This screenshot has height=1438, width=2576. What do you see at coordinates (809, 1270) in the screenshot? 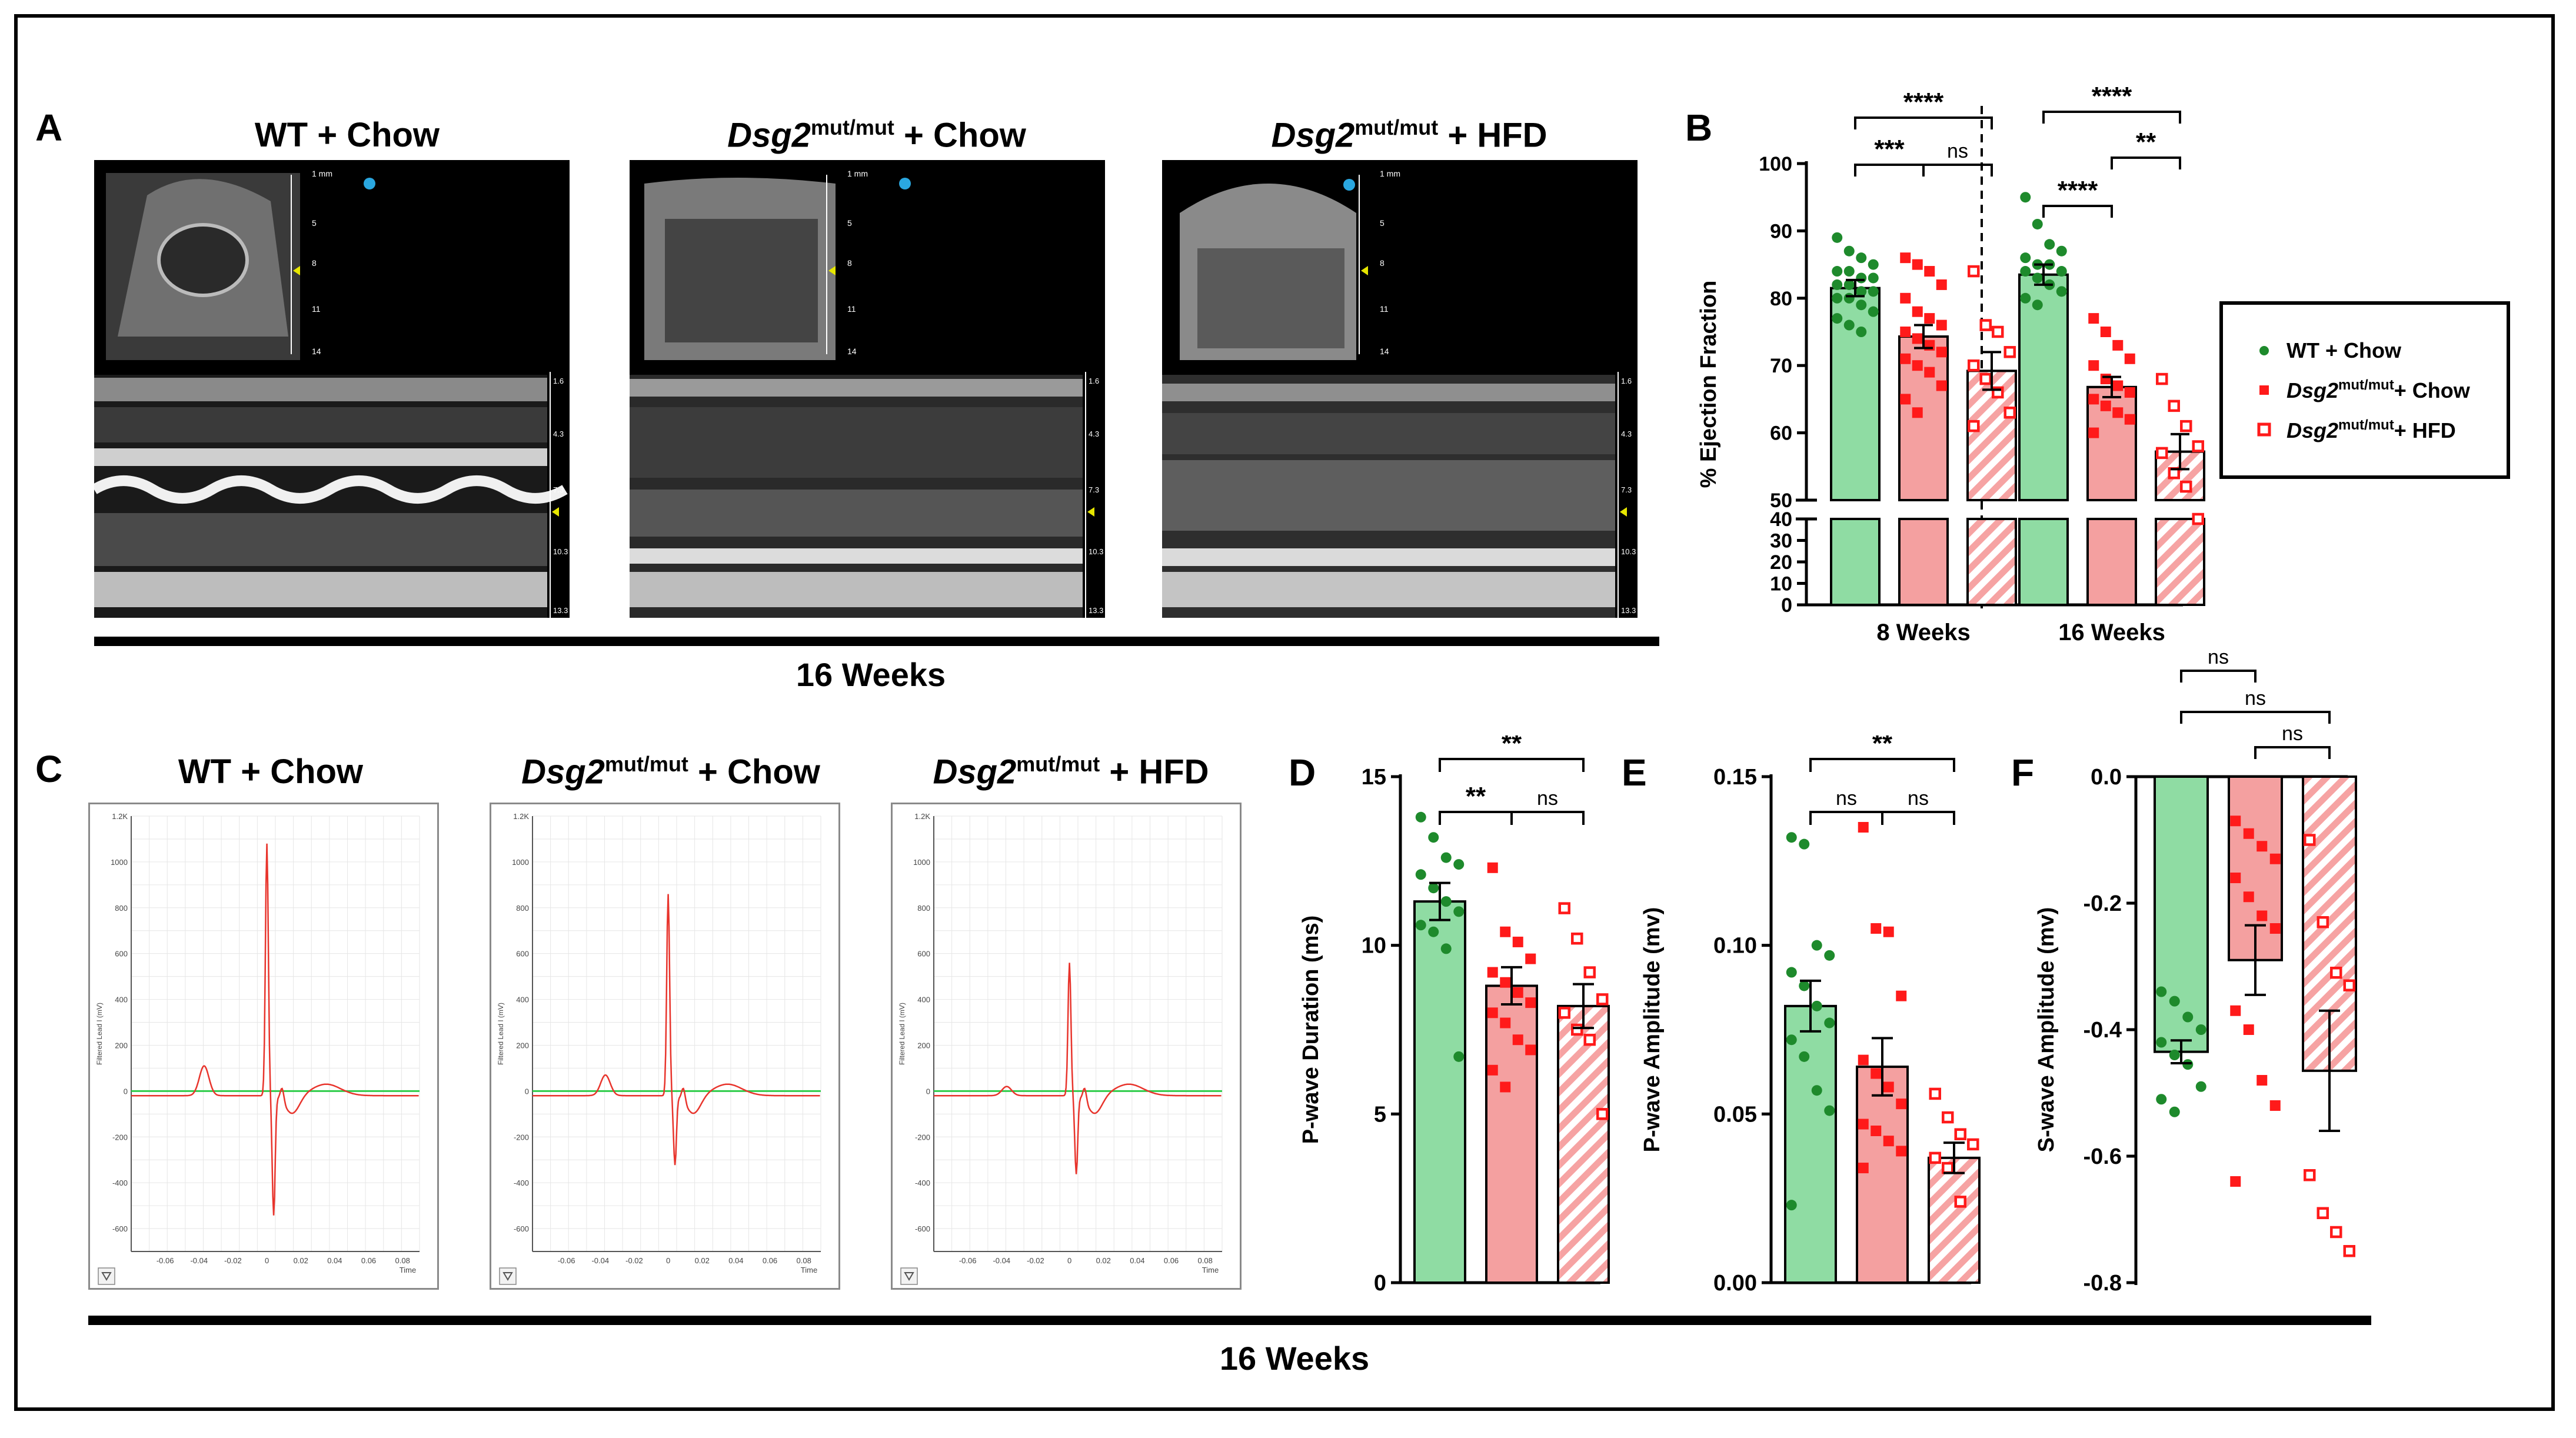
I see `x-axis-label: Time` at bounding box center [809, 1270].